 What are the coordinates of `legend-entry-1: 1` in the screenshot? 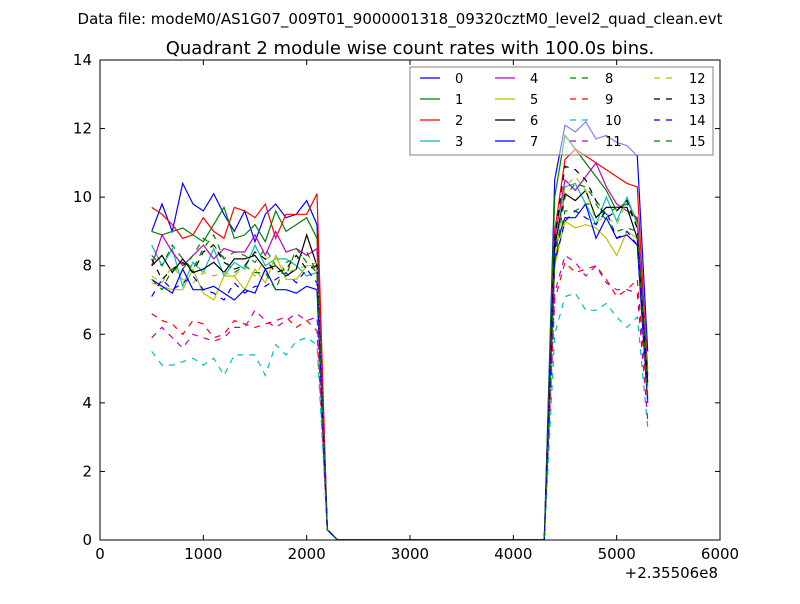 It's located at (441, 100).